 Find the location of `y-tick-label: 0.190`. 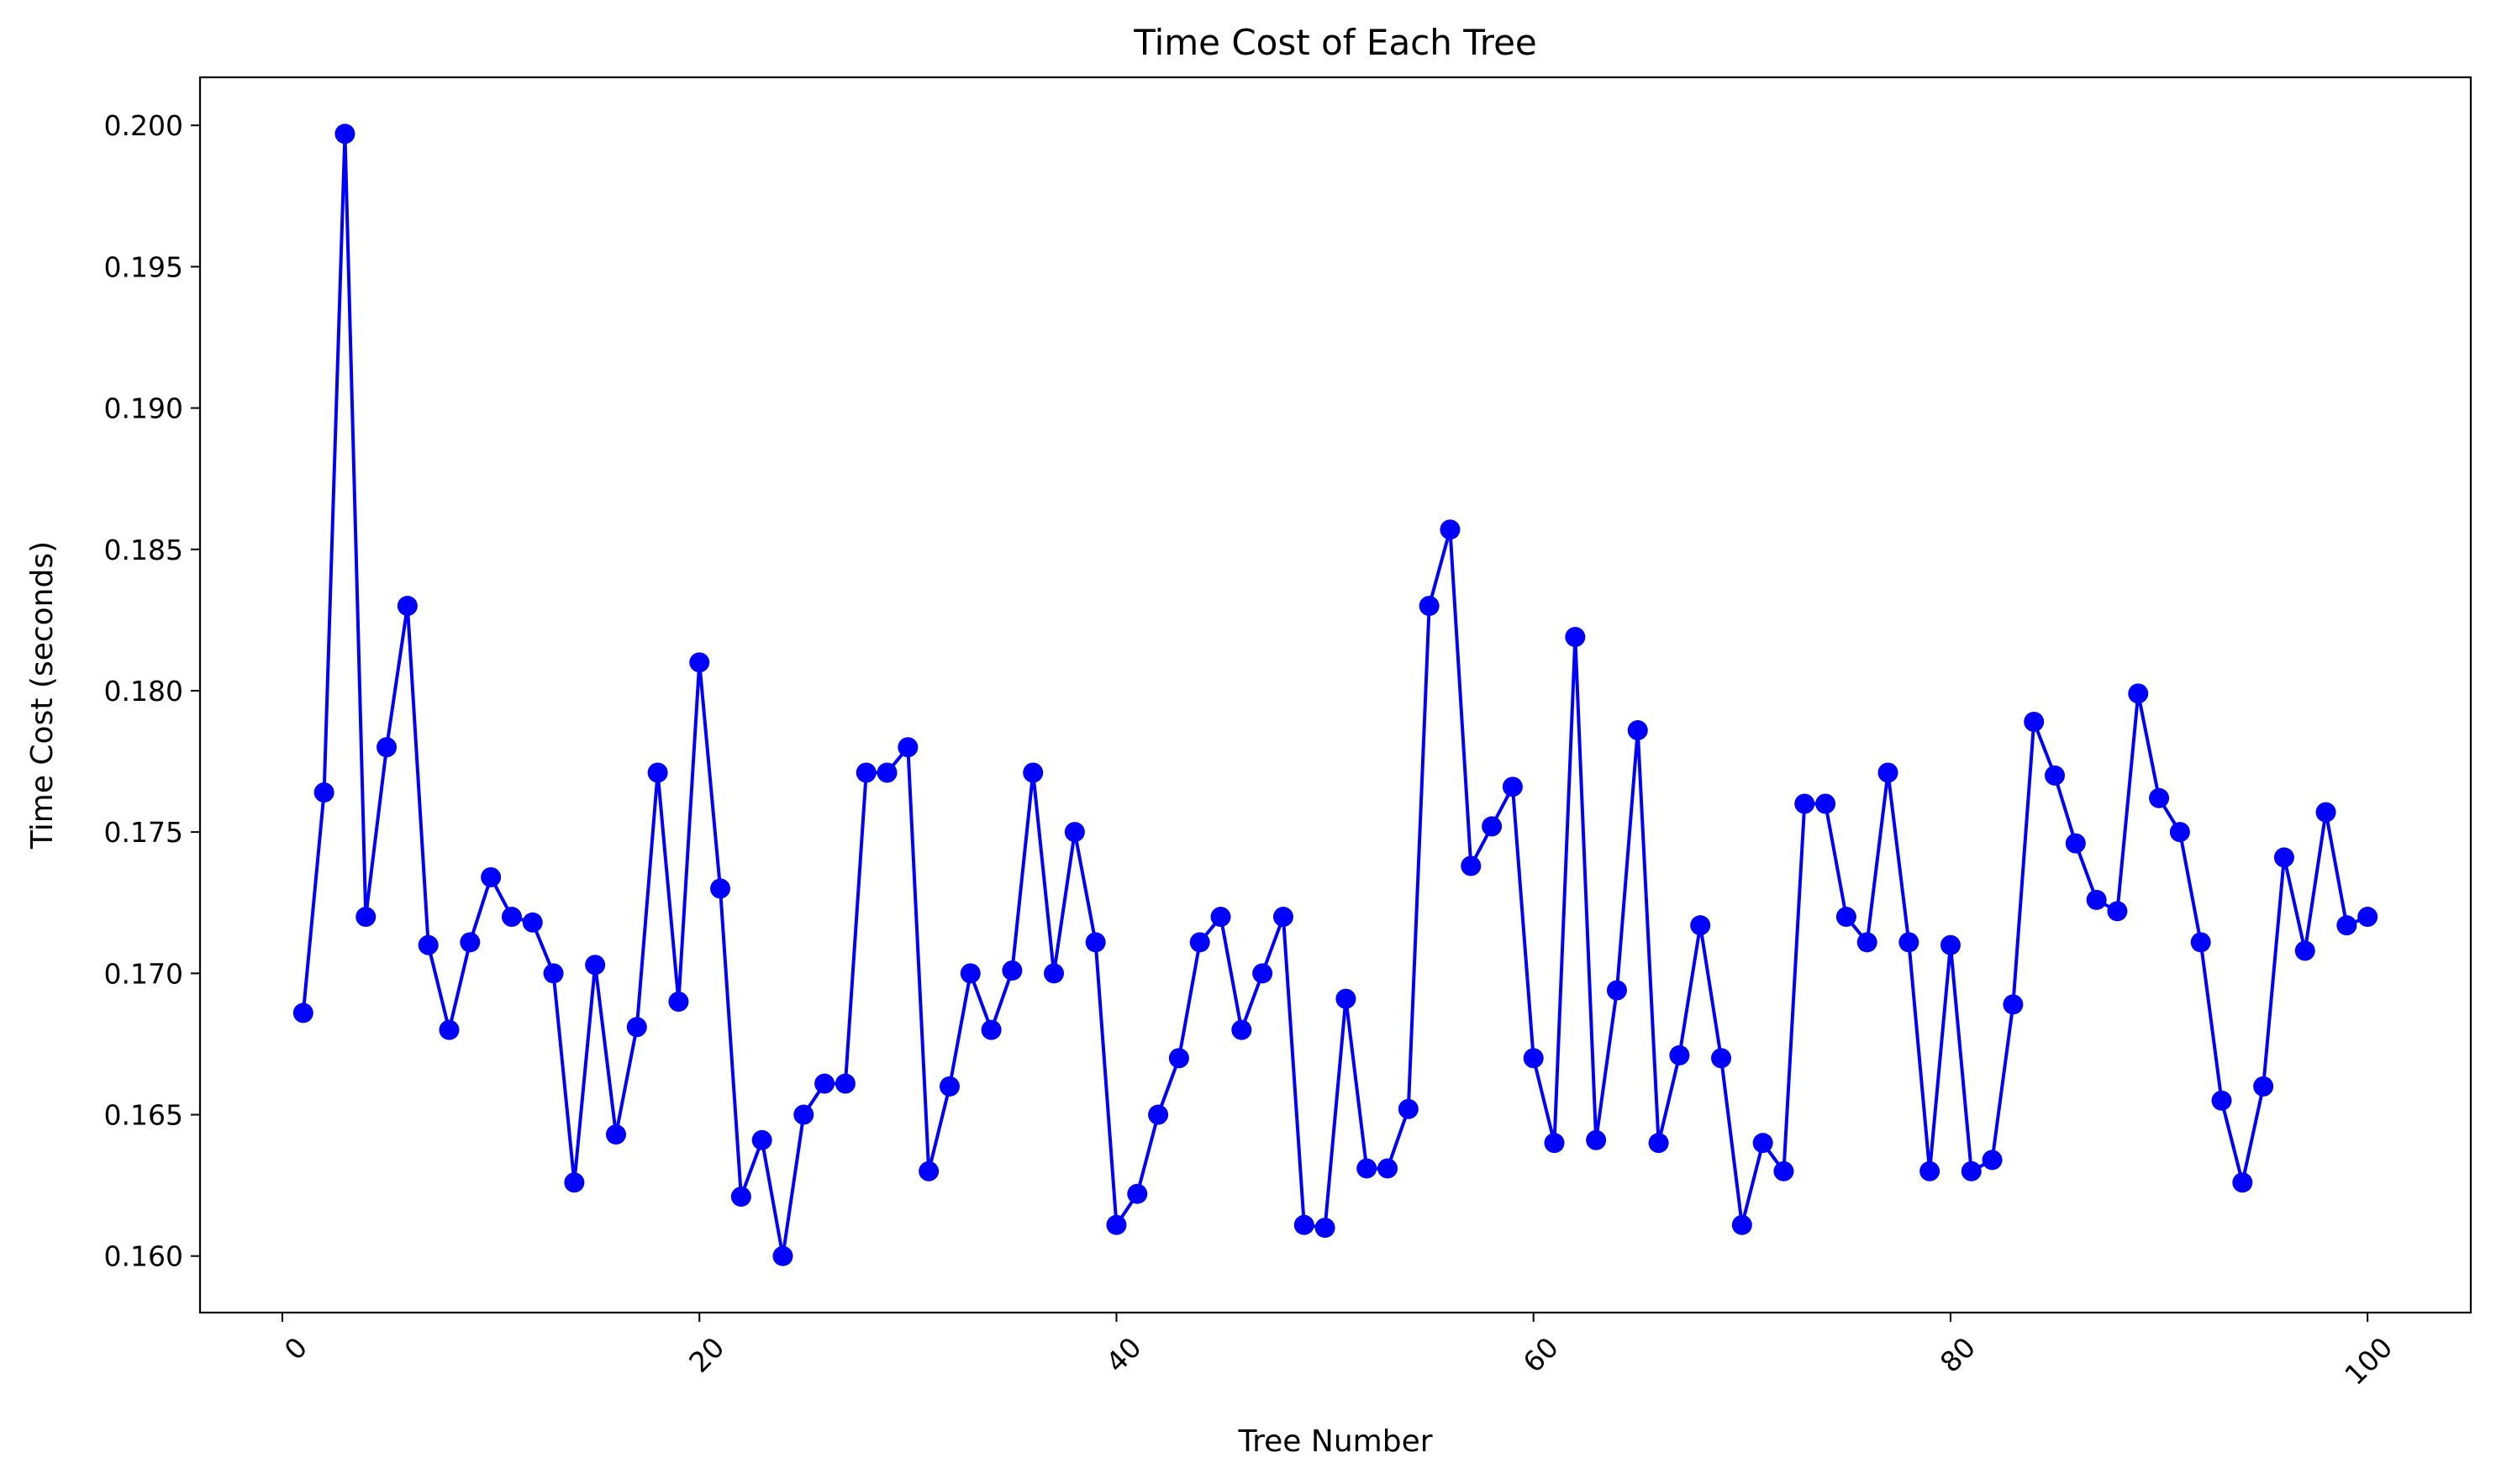

y-tick-label: 0.190 is located at coordinates (143, 409).